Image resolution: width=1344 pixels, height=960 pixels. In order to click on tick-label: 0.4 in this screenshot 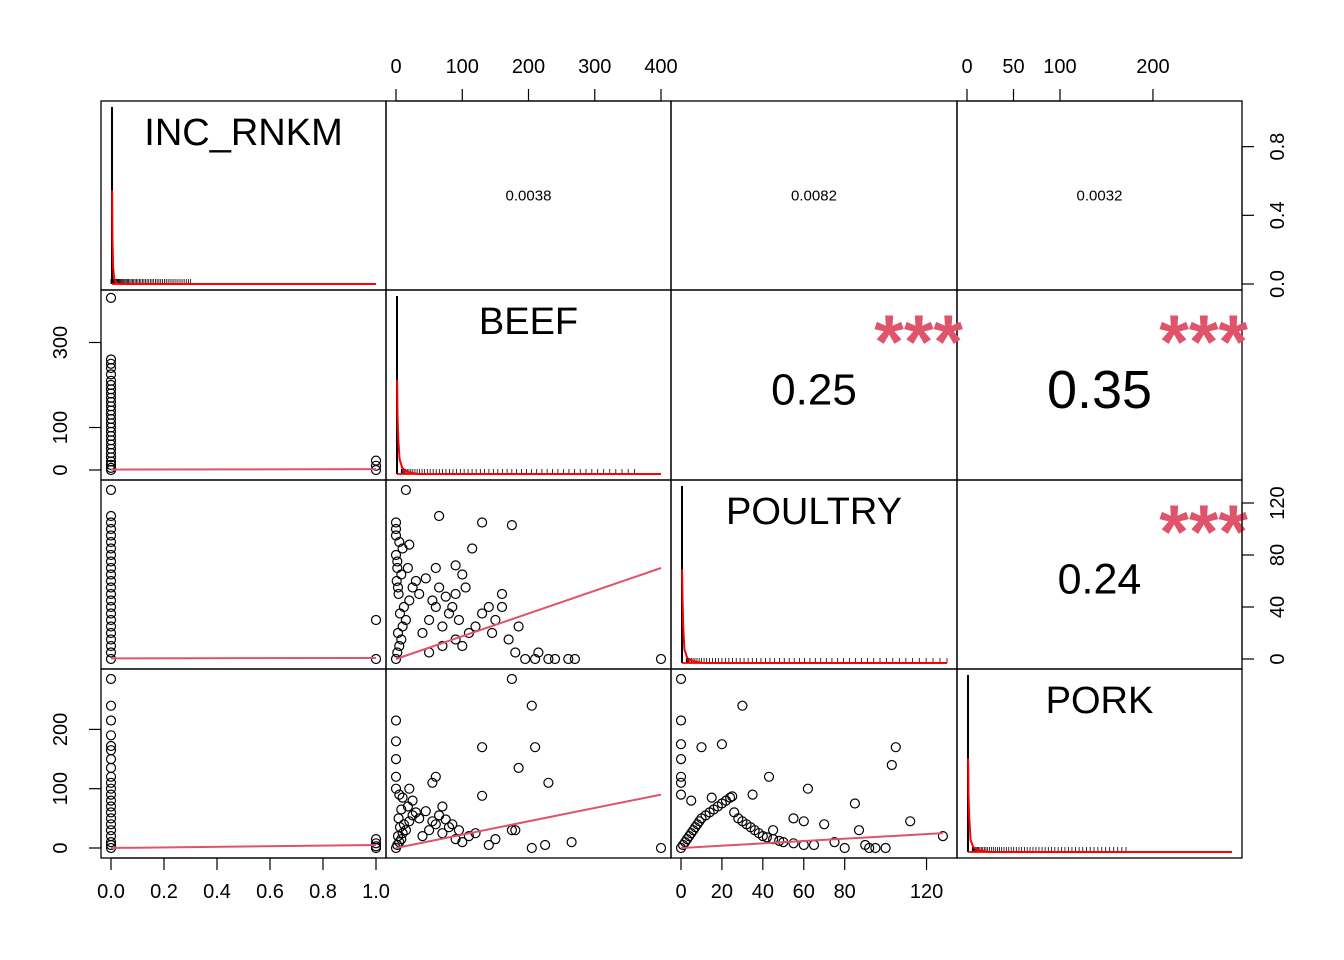, I will do `click(1278, 215)`.